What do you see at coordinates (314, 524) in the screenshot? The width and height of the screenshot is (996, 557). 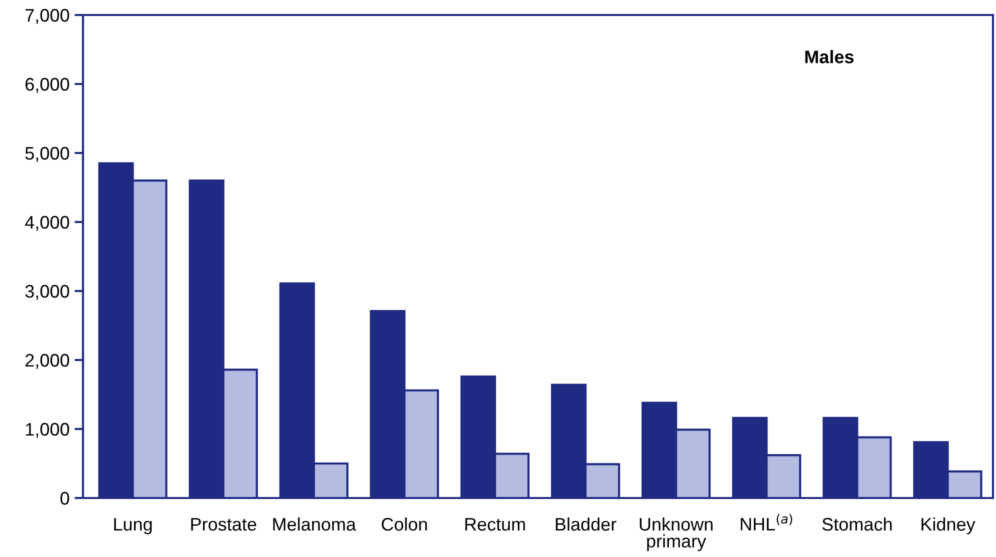 I see `x-tick-label: Melanoma` at bounding box center [314, 524].